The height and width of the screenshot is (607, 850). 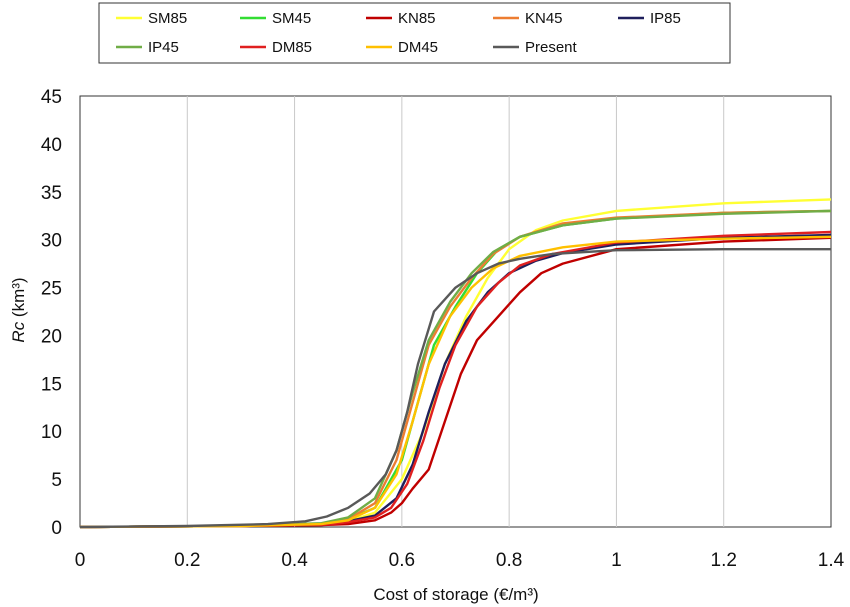 I want to click on y-axis-title: Rc (km³), so click(x=18, y=309).